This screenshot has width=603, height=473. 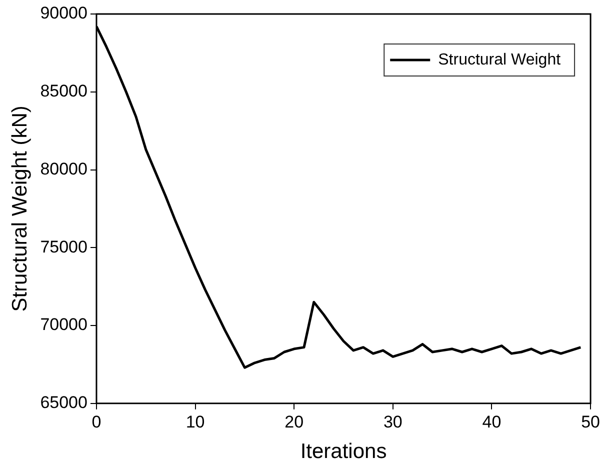 What do you see at coordinates (64, 13) in the screenshot?
I see `y-tick-label: 90000` at bounding box center [64, 13].